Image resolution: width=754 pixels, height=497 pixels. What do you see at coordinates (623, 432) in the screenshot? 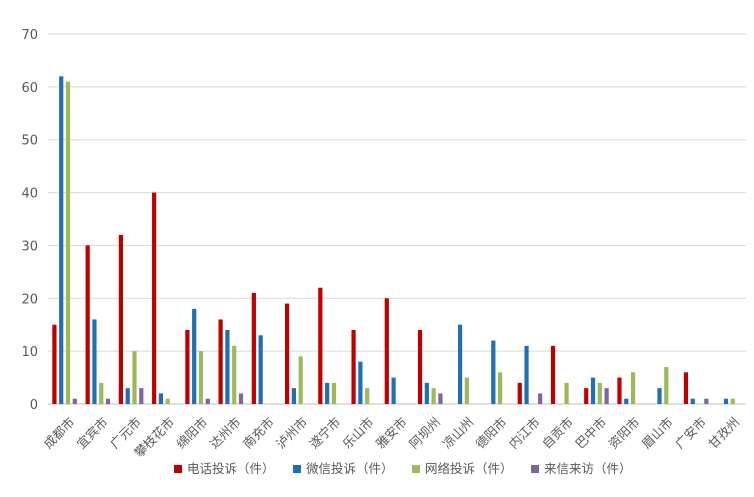
I see `x-tick-label: 资阳市` at bounding box center [623, 432].